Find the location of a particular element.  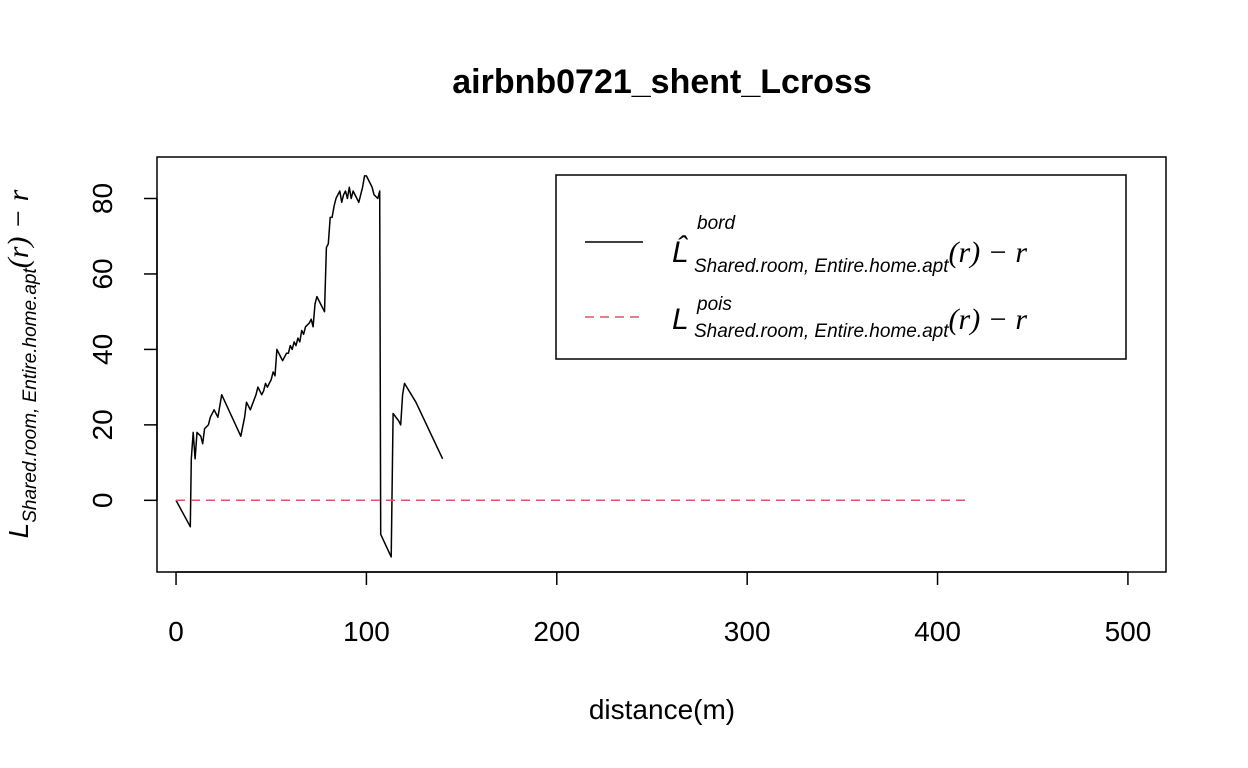

svg-text:LShared.room, Entire.home.apt(: LShared.room, Entire.home.apt(r) − r is located at coordinates (21, 363).